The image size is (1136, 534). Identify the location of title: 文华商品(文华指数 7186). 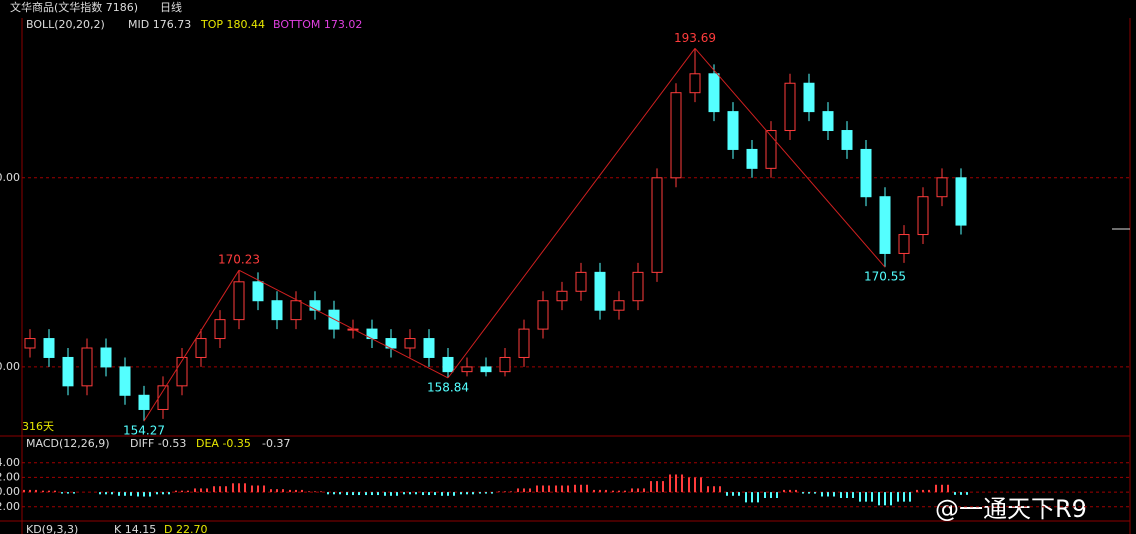
(74, 7).